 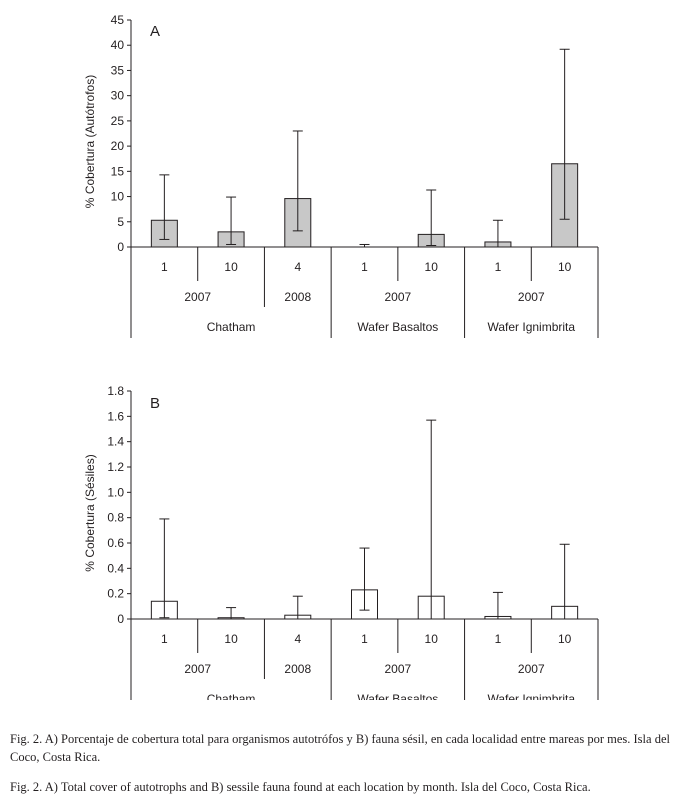 What do you see at coordinates (118, 121) in the screenshot?
I see `y-tick-label: 25` at bounding box center [118, 121].